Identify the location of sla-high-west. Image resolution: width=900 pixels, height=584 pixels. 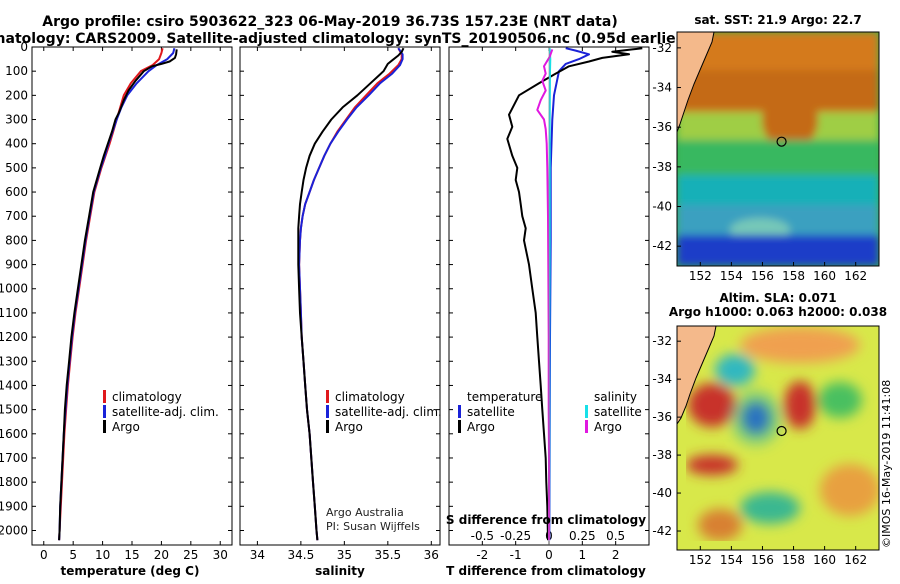
(712, 405).